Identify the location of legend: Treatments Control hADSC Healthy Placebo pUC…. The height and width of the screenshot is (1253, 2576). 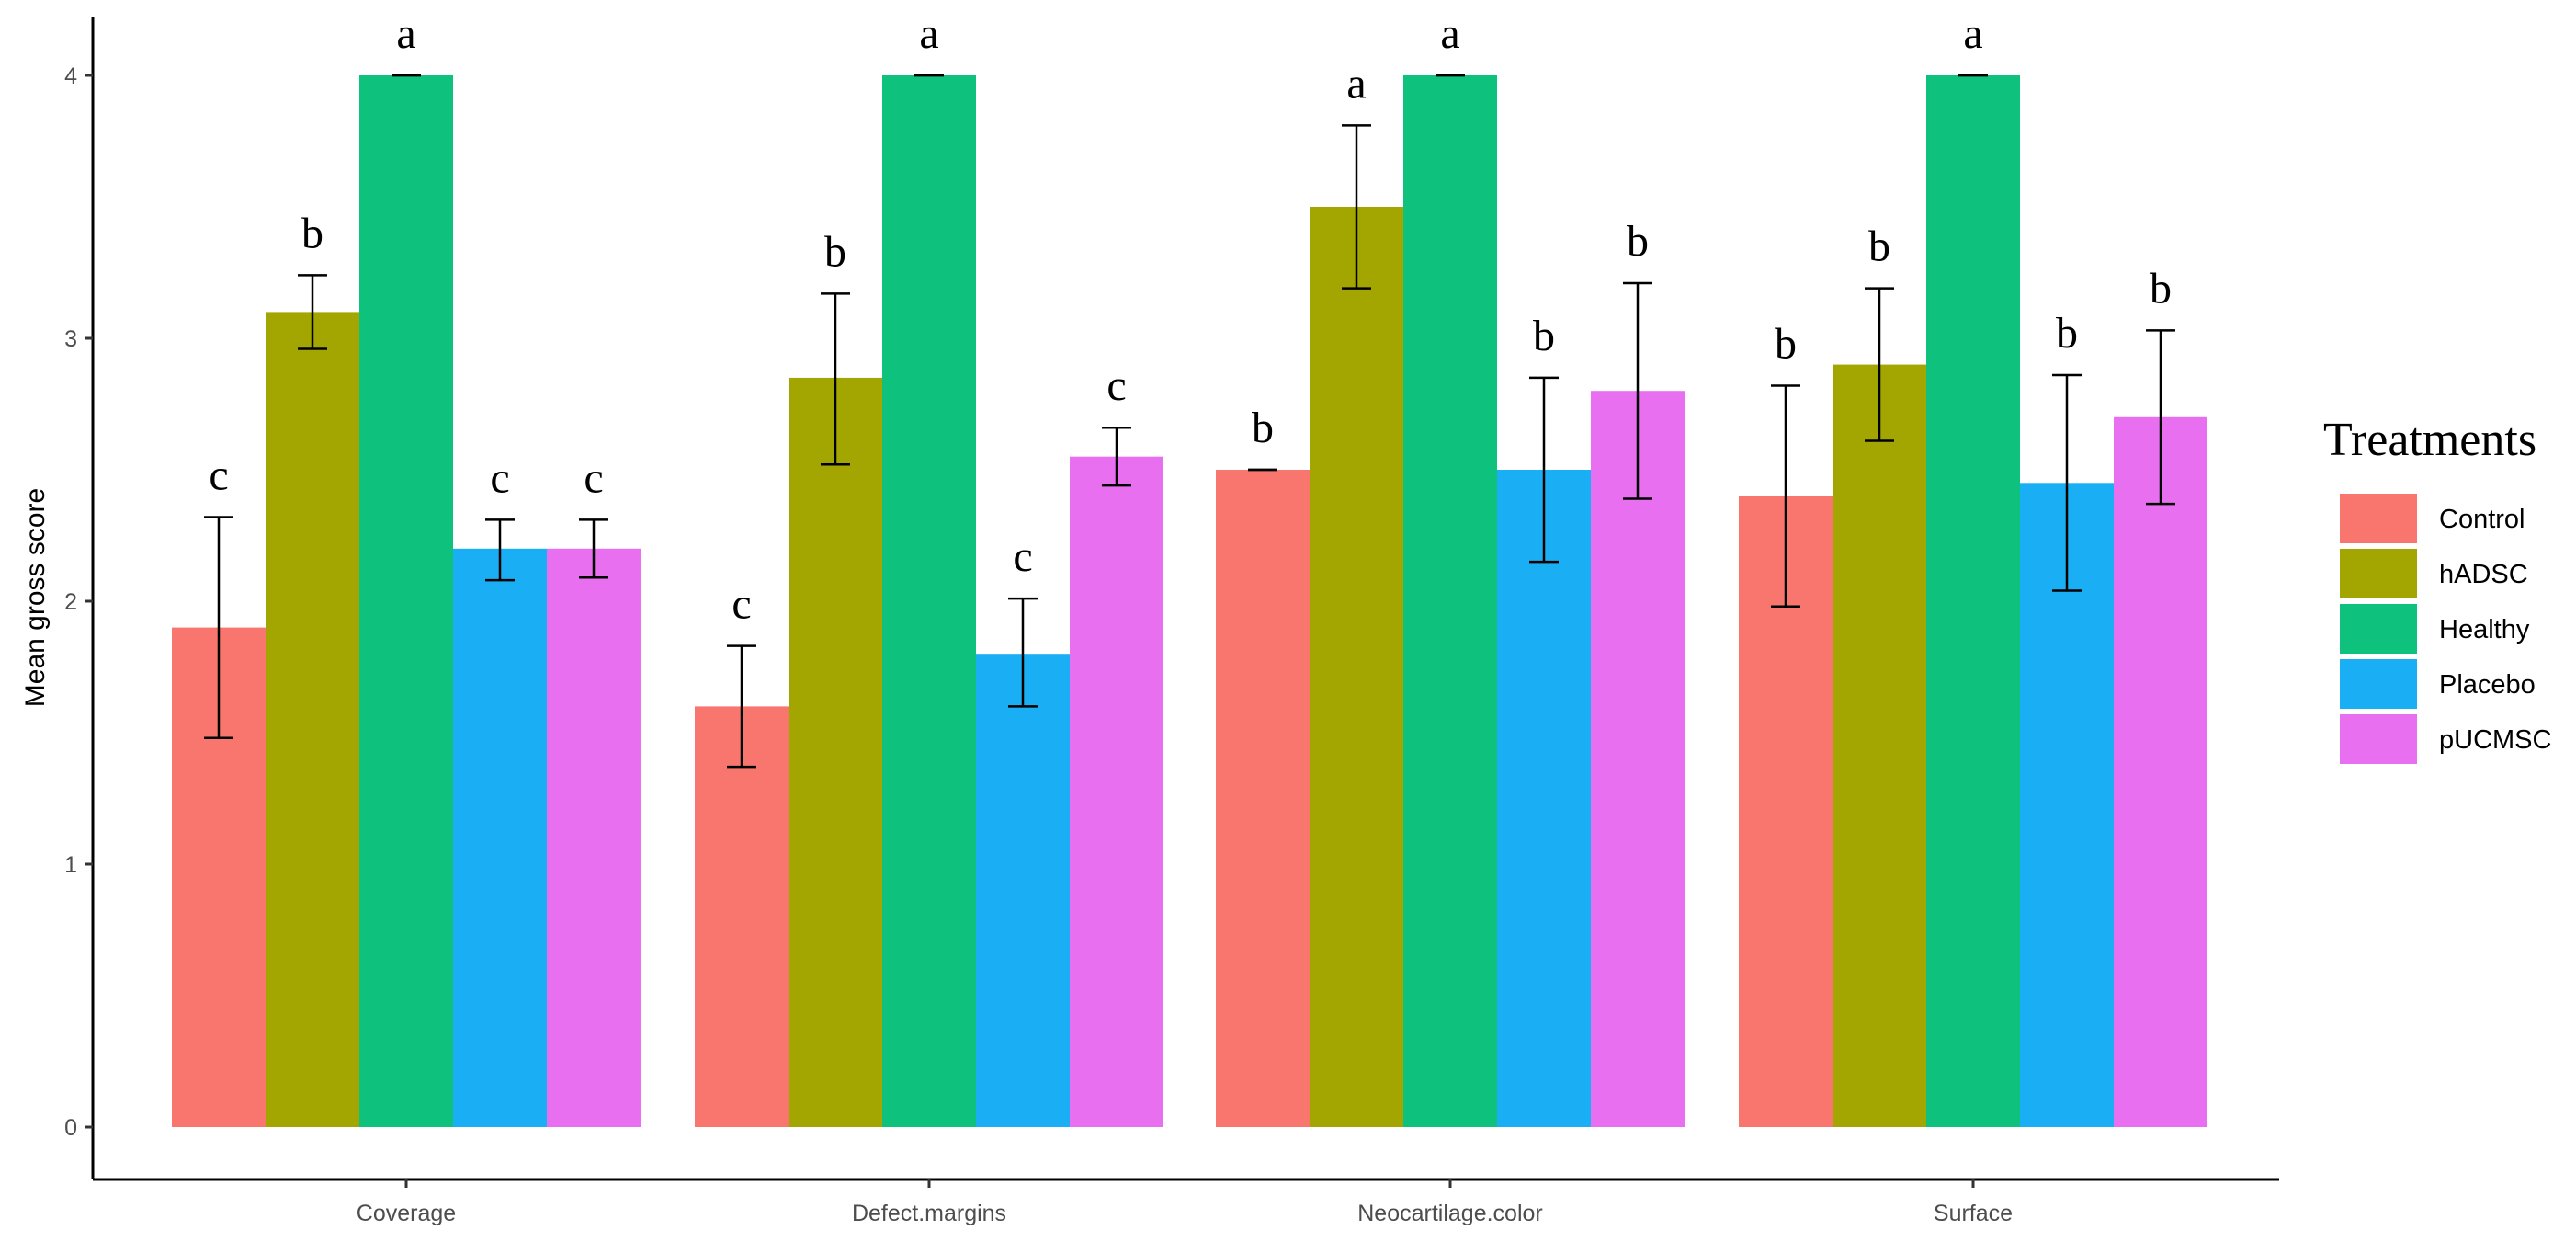
(2437, 589).